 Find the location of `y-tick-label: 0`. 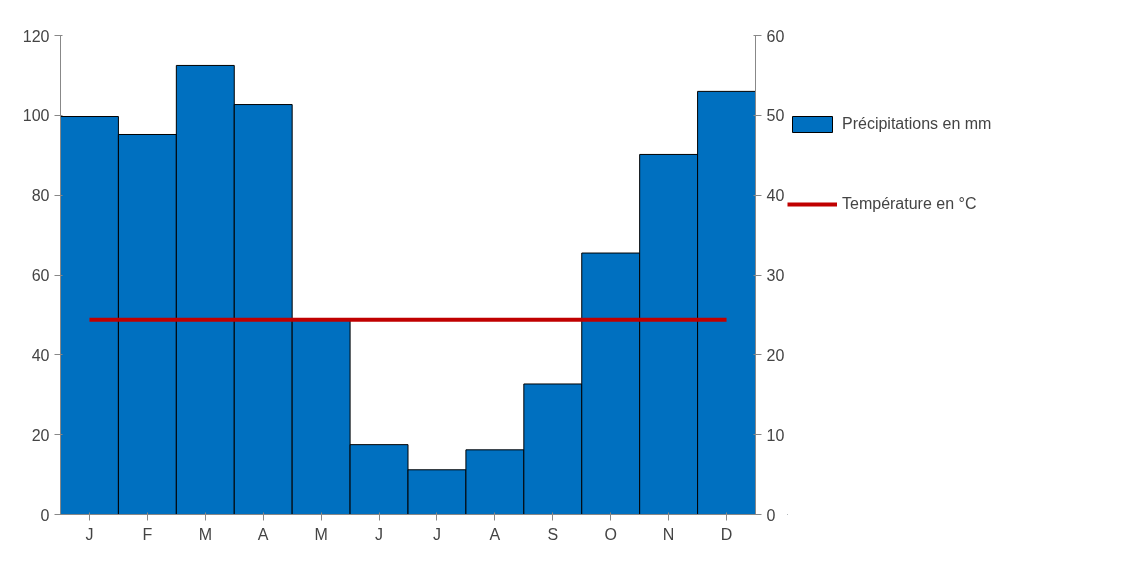

y-tick-label: 0 is located at coordinates (45, 515).